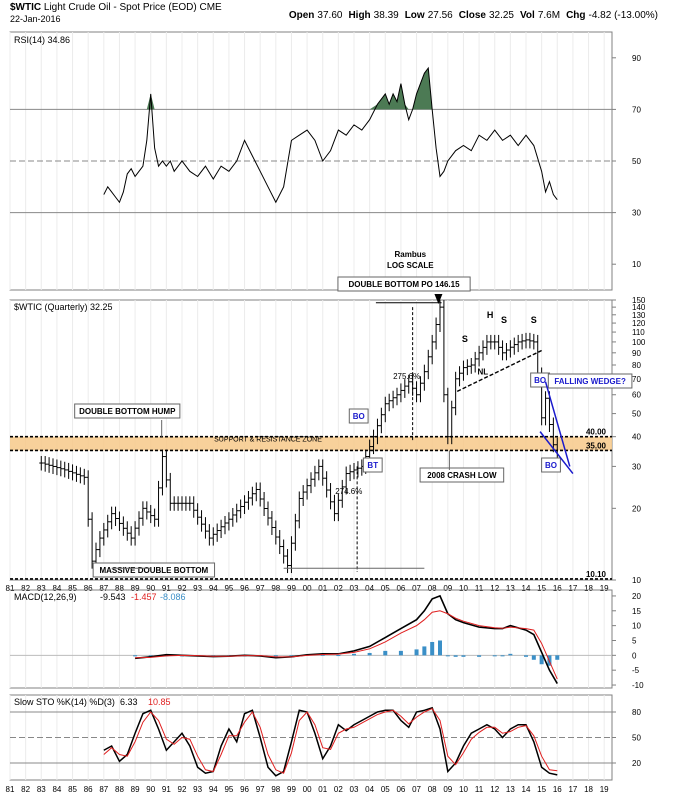  I want to click on chart-date: 22-Jan-2016, so click(35, 19).